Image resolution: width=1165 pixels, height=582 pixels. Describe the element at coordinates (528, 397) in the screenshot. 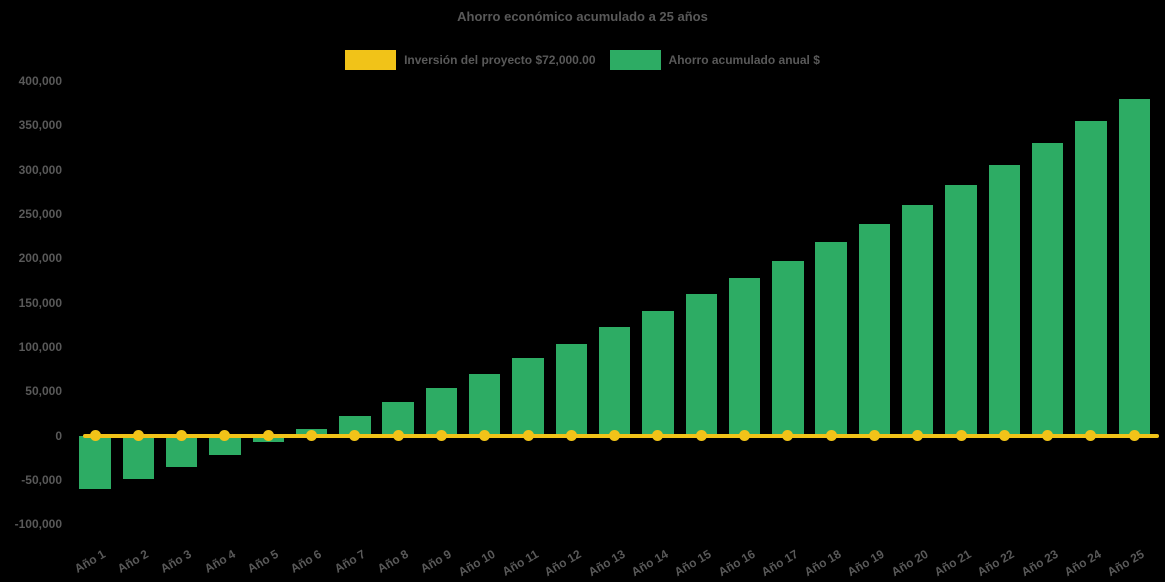

I see `bar-año-11` at that location.